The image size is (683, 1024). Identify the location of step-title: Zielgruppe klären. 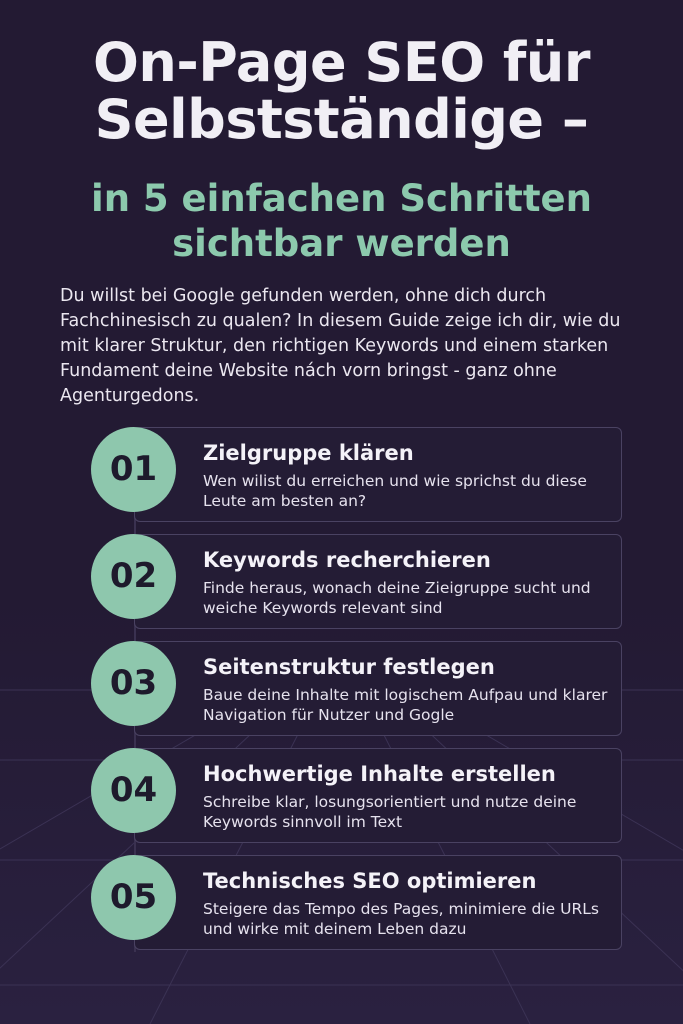
(308, 453).